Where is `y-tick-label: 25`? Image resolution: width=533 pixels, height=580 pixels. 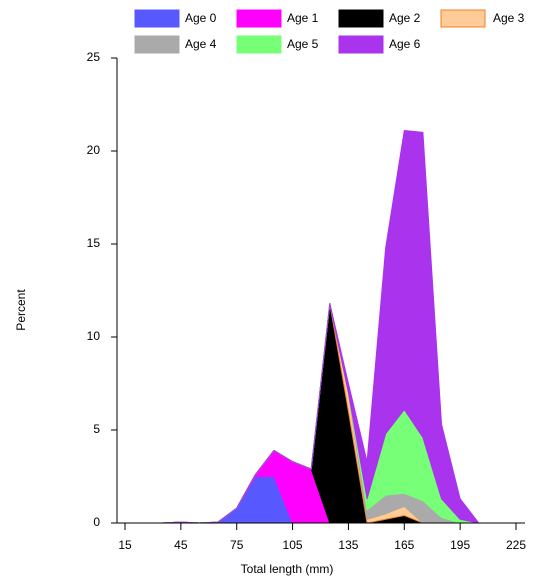 y-tick-label: 25 is located at coordinates (94, 57).